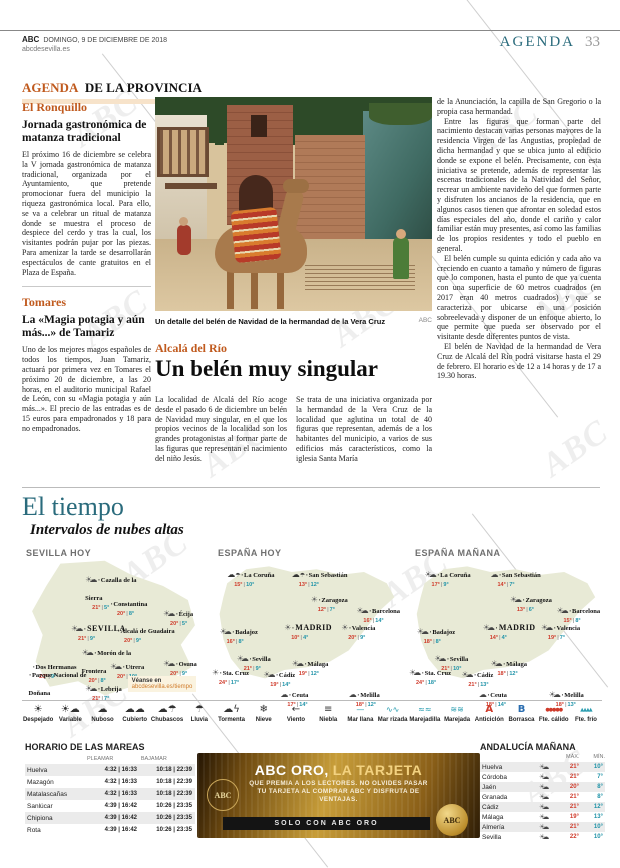 Image resolution: width=620 pixels, height=868 pixels. I want to click on tide-bajamar: 10:18 | 22:39, so click(174, 770).